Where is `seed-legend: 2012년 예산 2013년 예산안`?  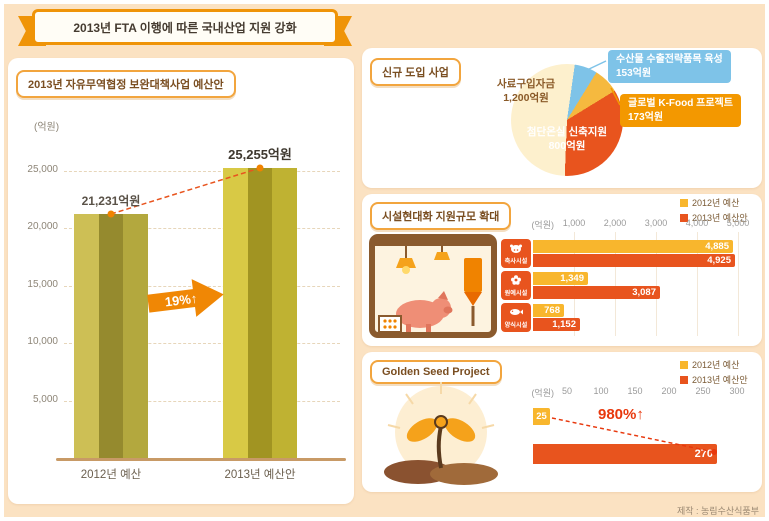 seed-legend: 2012년 예산 2013년 예산안 is located at coordinates (714, 373).